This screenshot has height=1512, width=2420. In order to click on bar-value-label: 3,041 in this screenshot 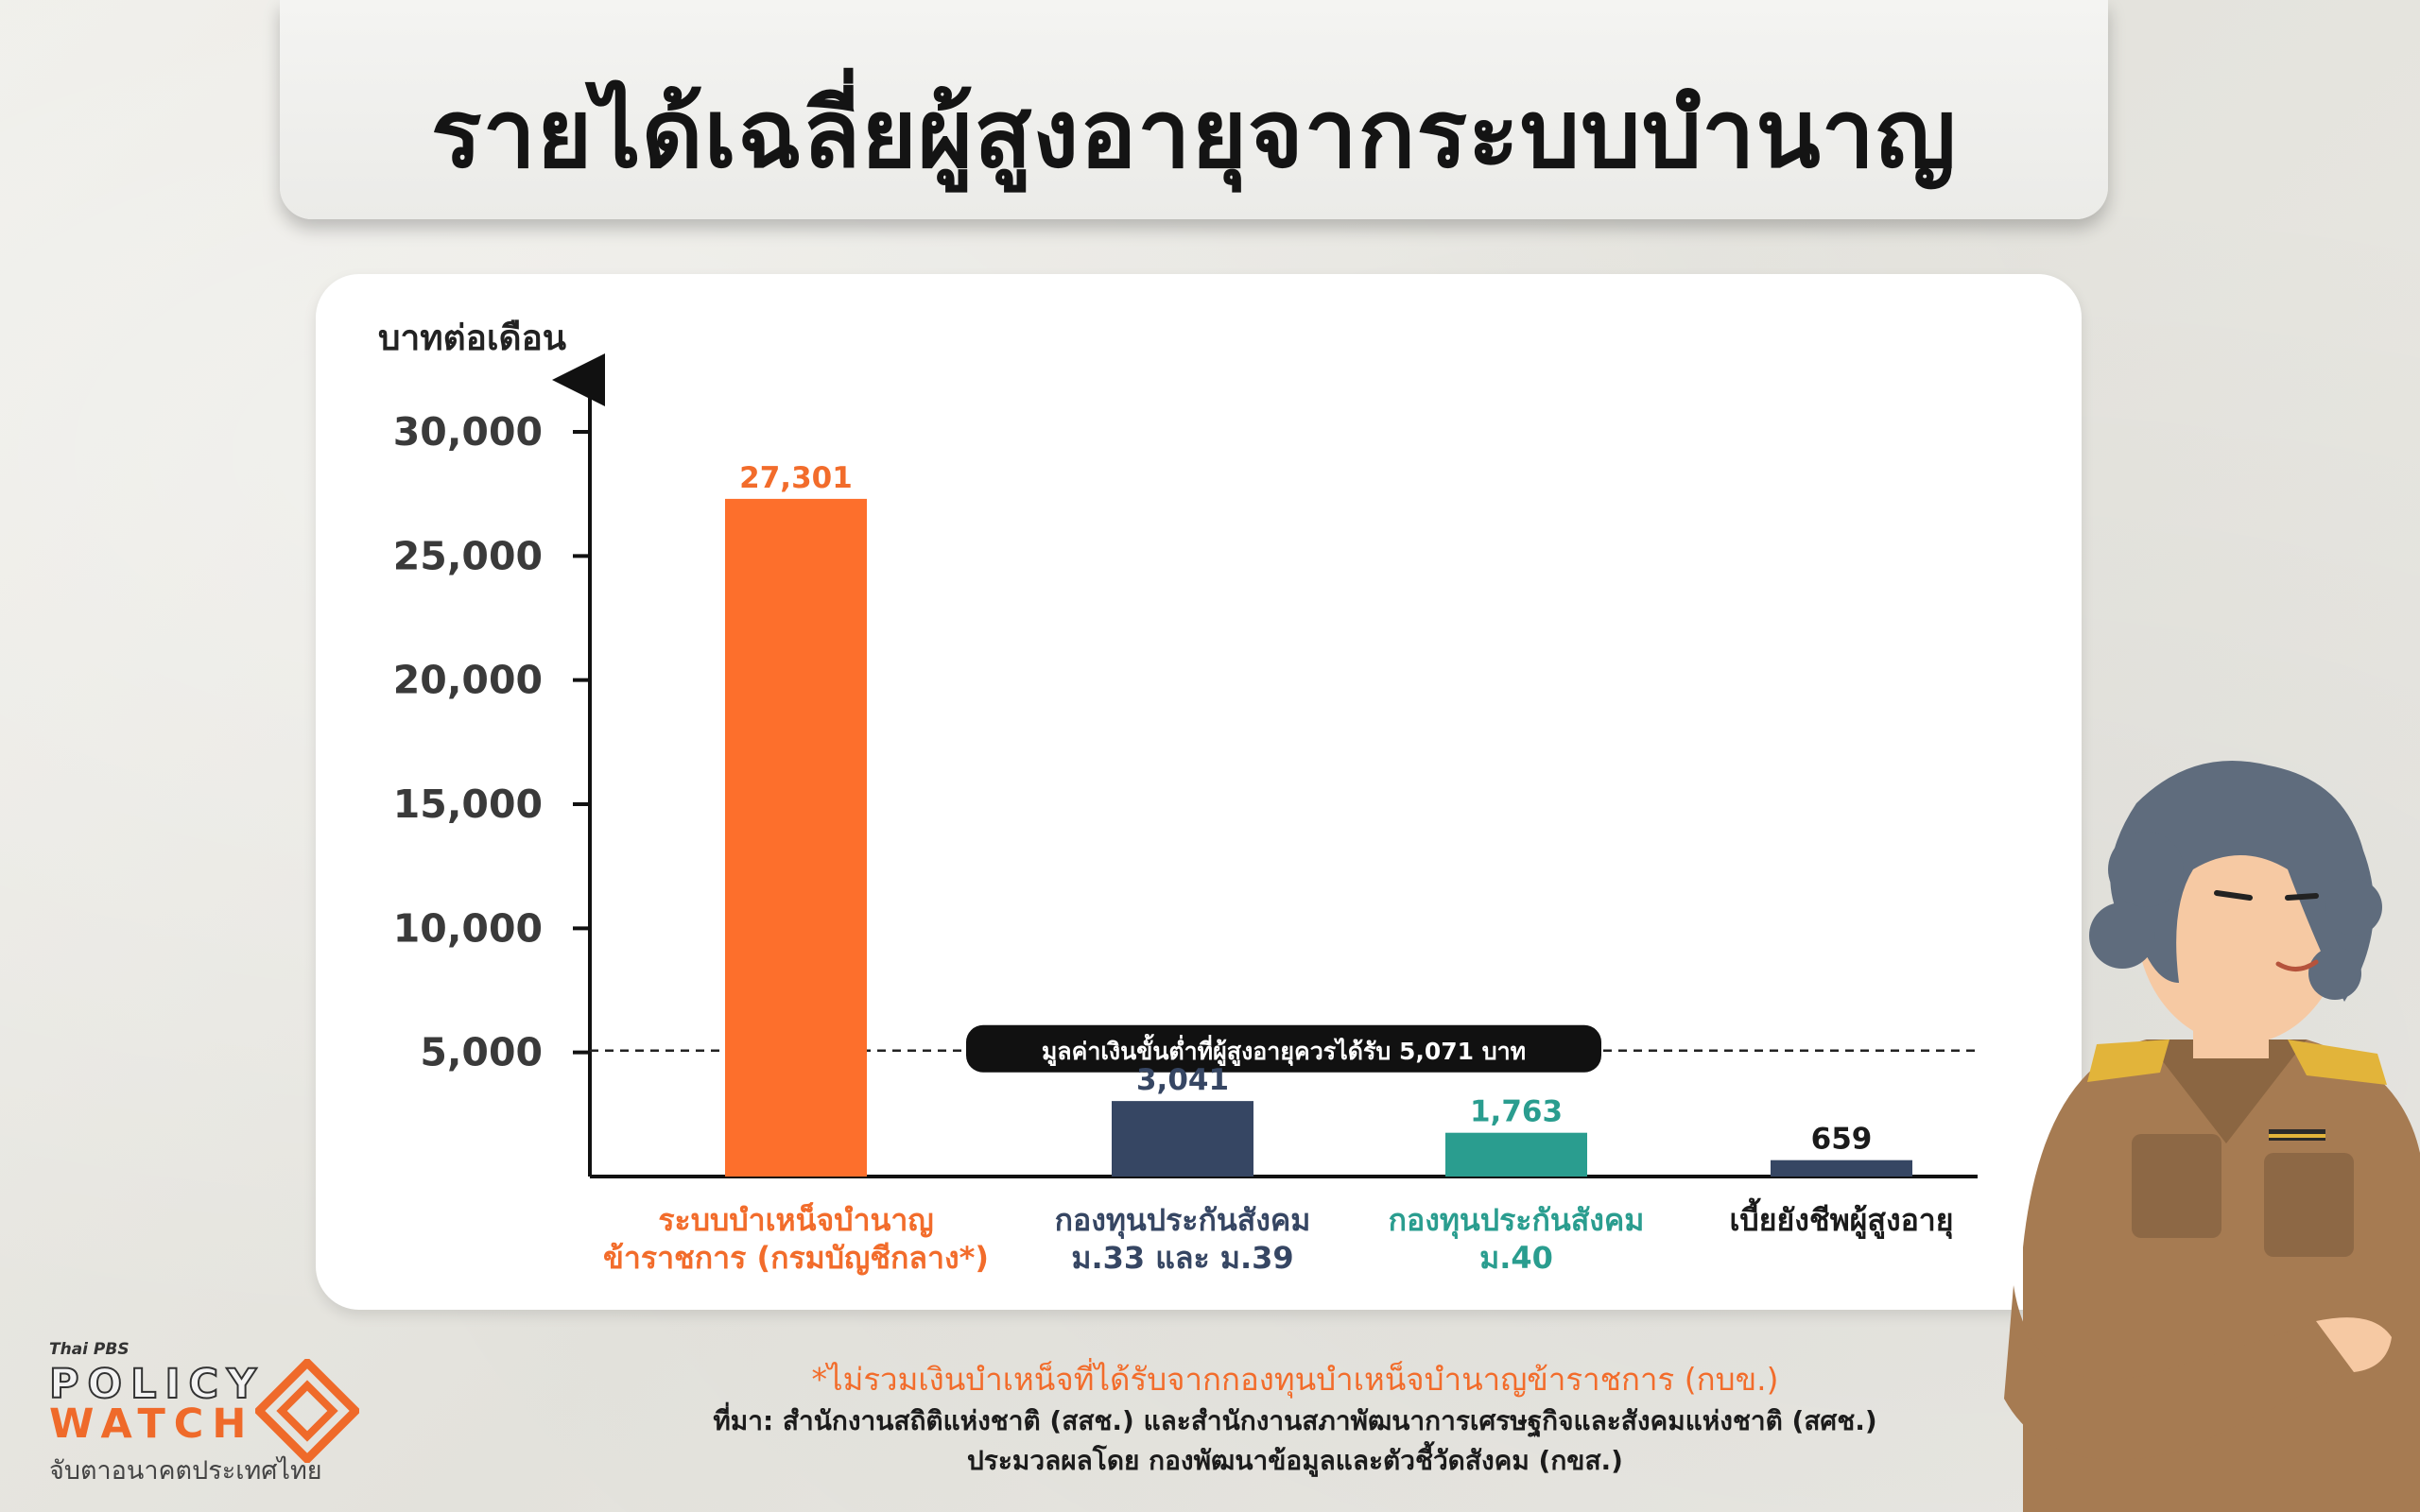, I will do `click(1182, 1080)`.